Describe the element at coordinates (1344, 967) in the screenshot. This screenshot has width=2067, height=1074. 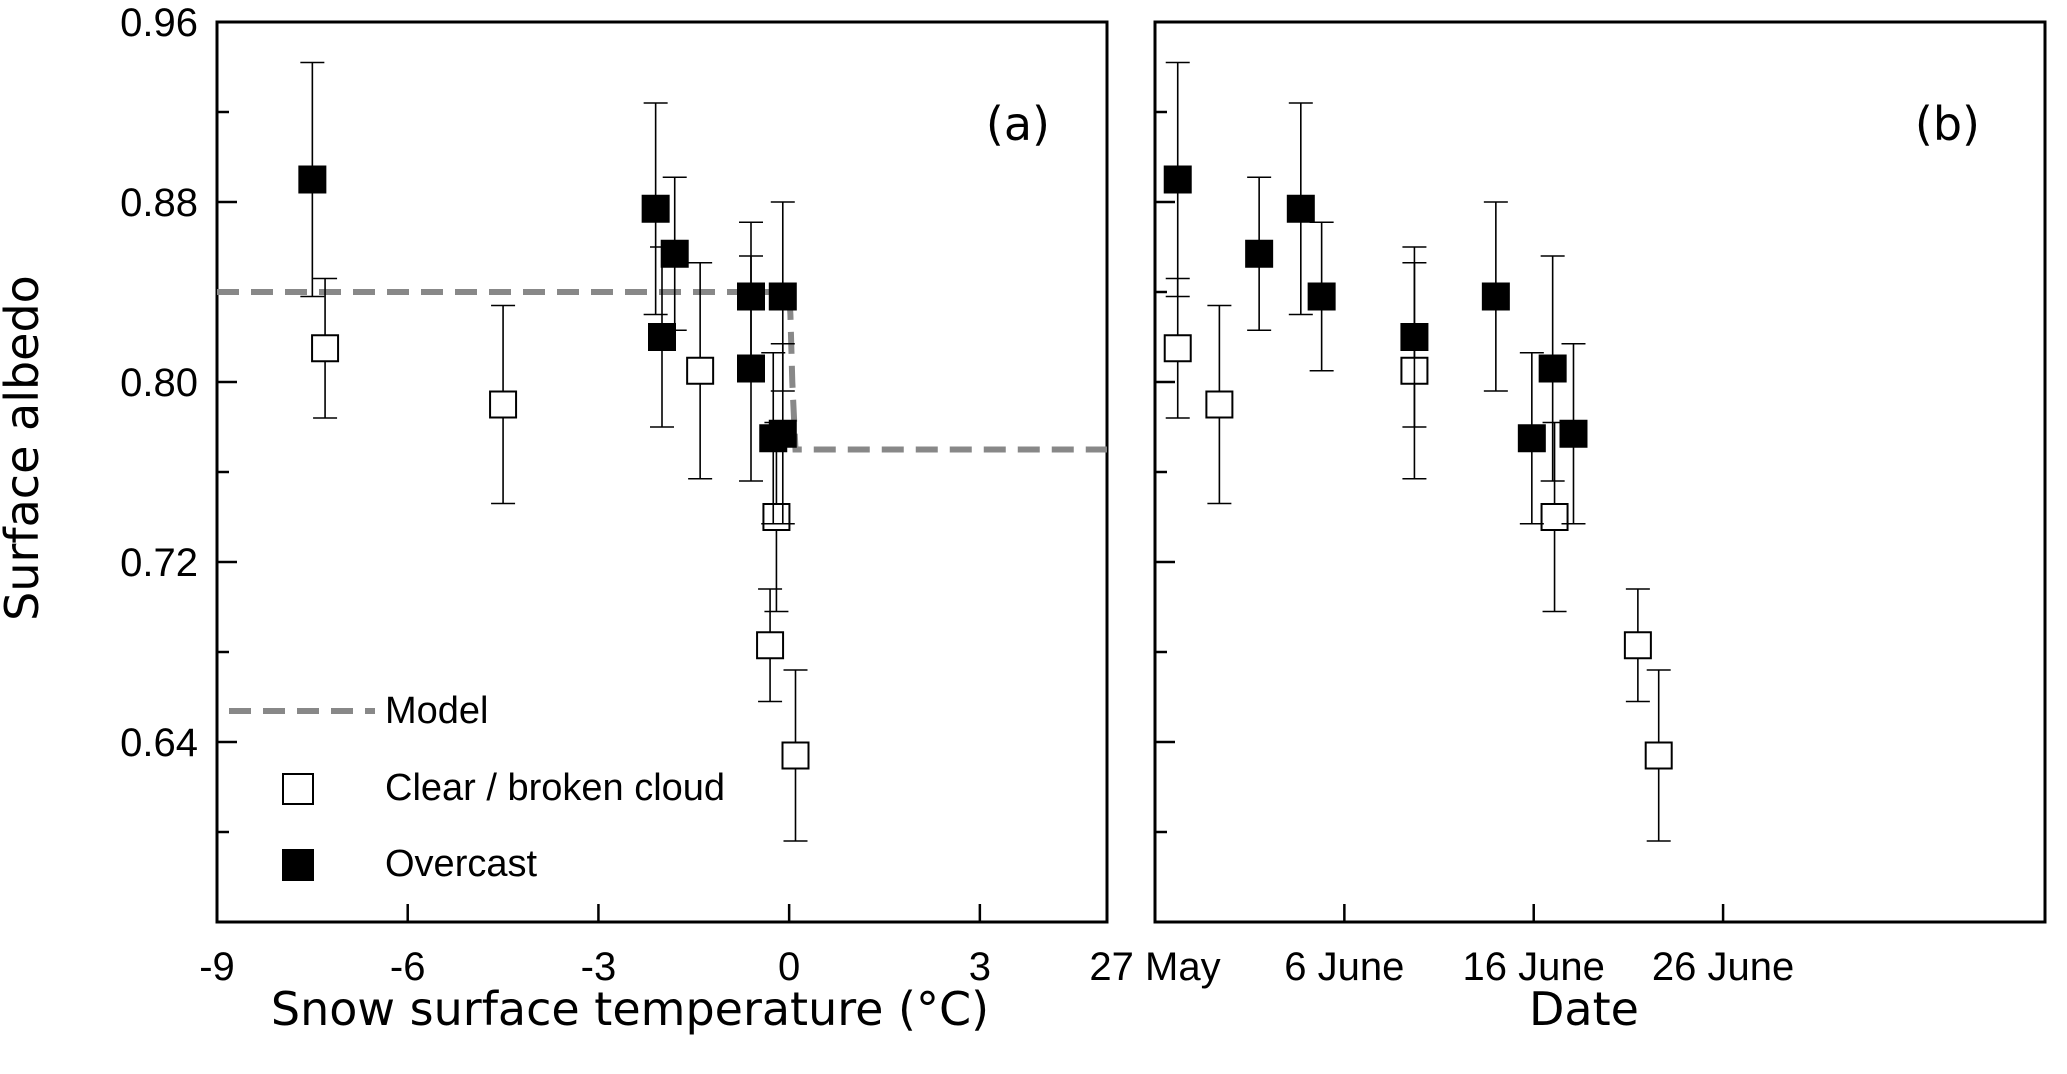
I see `x-tick-label: 6 June` at that location.